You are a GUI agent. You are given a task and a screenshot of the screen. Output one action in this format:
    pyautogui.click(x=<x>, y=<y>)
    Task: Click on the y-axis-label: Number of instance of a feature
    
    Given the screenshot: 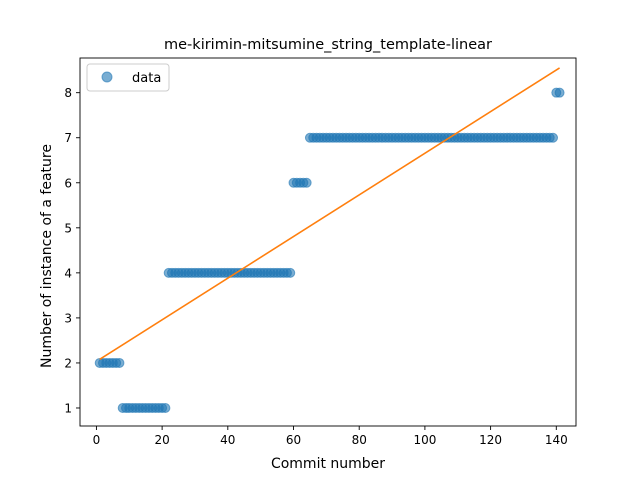 What is the action you would take?
    pyautogui.click(x=47, y=256)
    